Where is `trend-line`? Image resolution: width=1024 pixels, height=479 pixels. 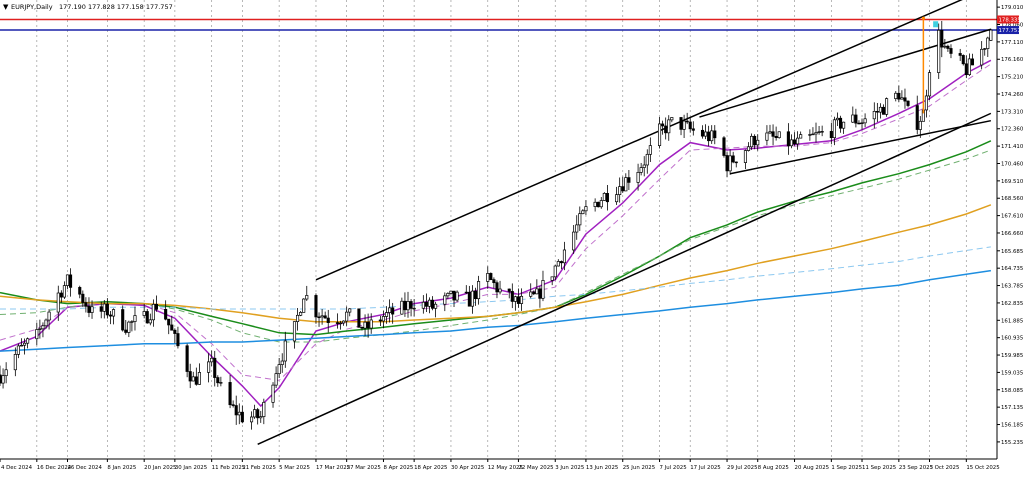
trend-line is located at coordinates (860, 147).